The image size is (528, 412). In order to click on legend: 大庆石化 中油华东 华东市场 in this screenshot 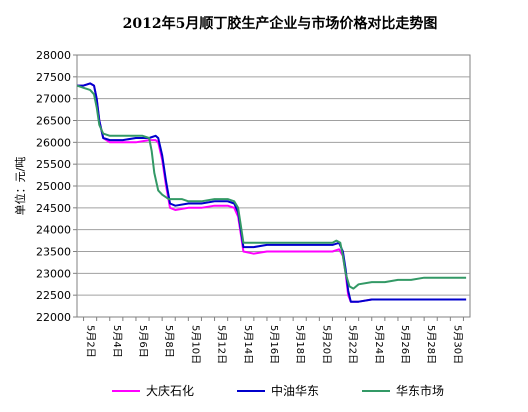, I will do `click(278, 390)`.